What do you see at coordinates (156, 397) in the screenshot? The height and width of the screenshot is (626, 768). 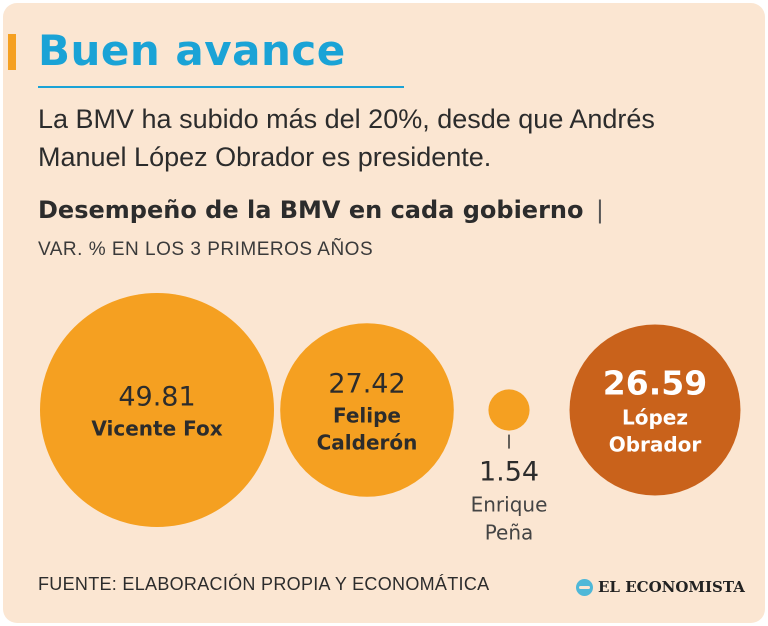 I see `value-label-vicente-fox: 49.81` at bounding box center [156, 397].